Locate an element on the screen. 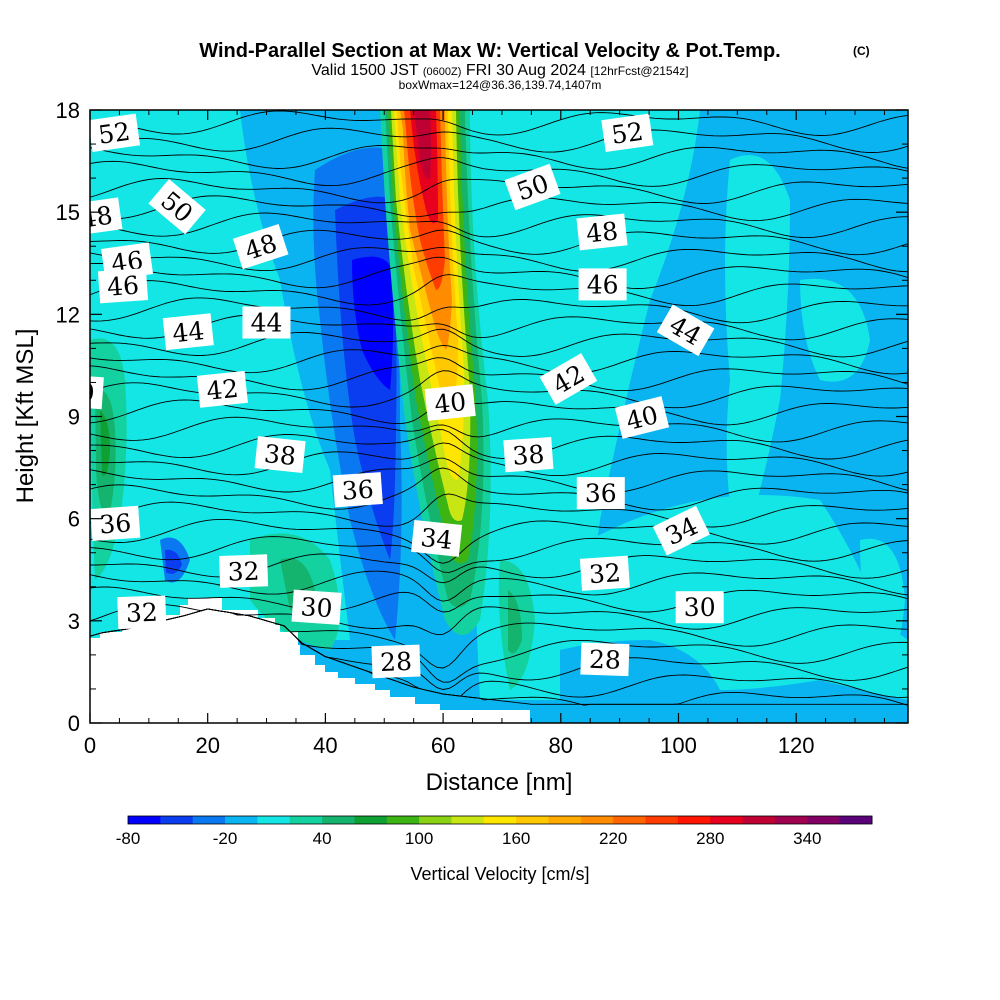 The image size is (1000, 1000). subtitle-zulu: (0600Z) is located at coordinates (442, 72).